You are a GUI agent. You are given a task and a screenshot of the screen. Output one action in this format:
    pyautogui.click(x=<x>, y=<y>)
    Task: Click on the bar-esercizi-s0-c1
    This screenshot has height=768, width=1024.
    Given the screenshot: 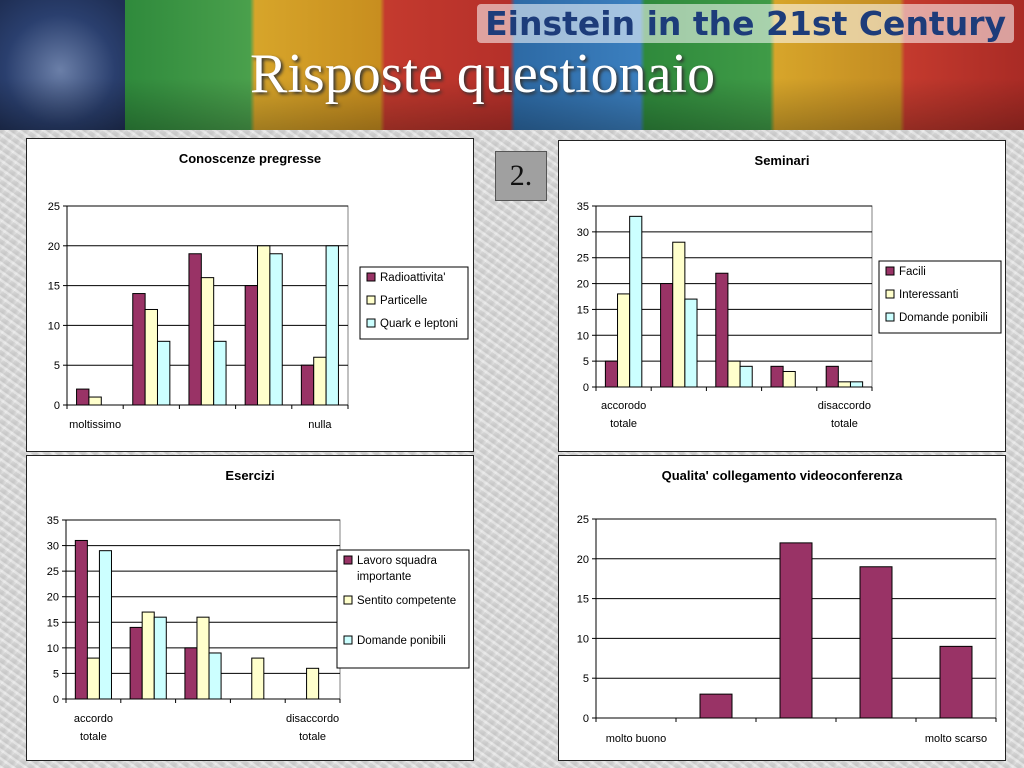 What is the action you would take?
    pyautogui.click(x=136, y=663)
    